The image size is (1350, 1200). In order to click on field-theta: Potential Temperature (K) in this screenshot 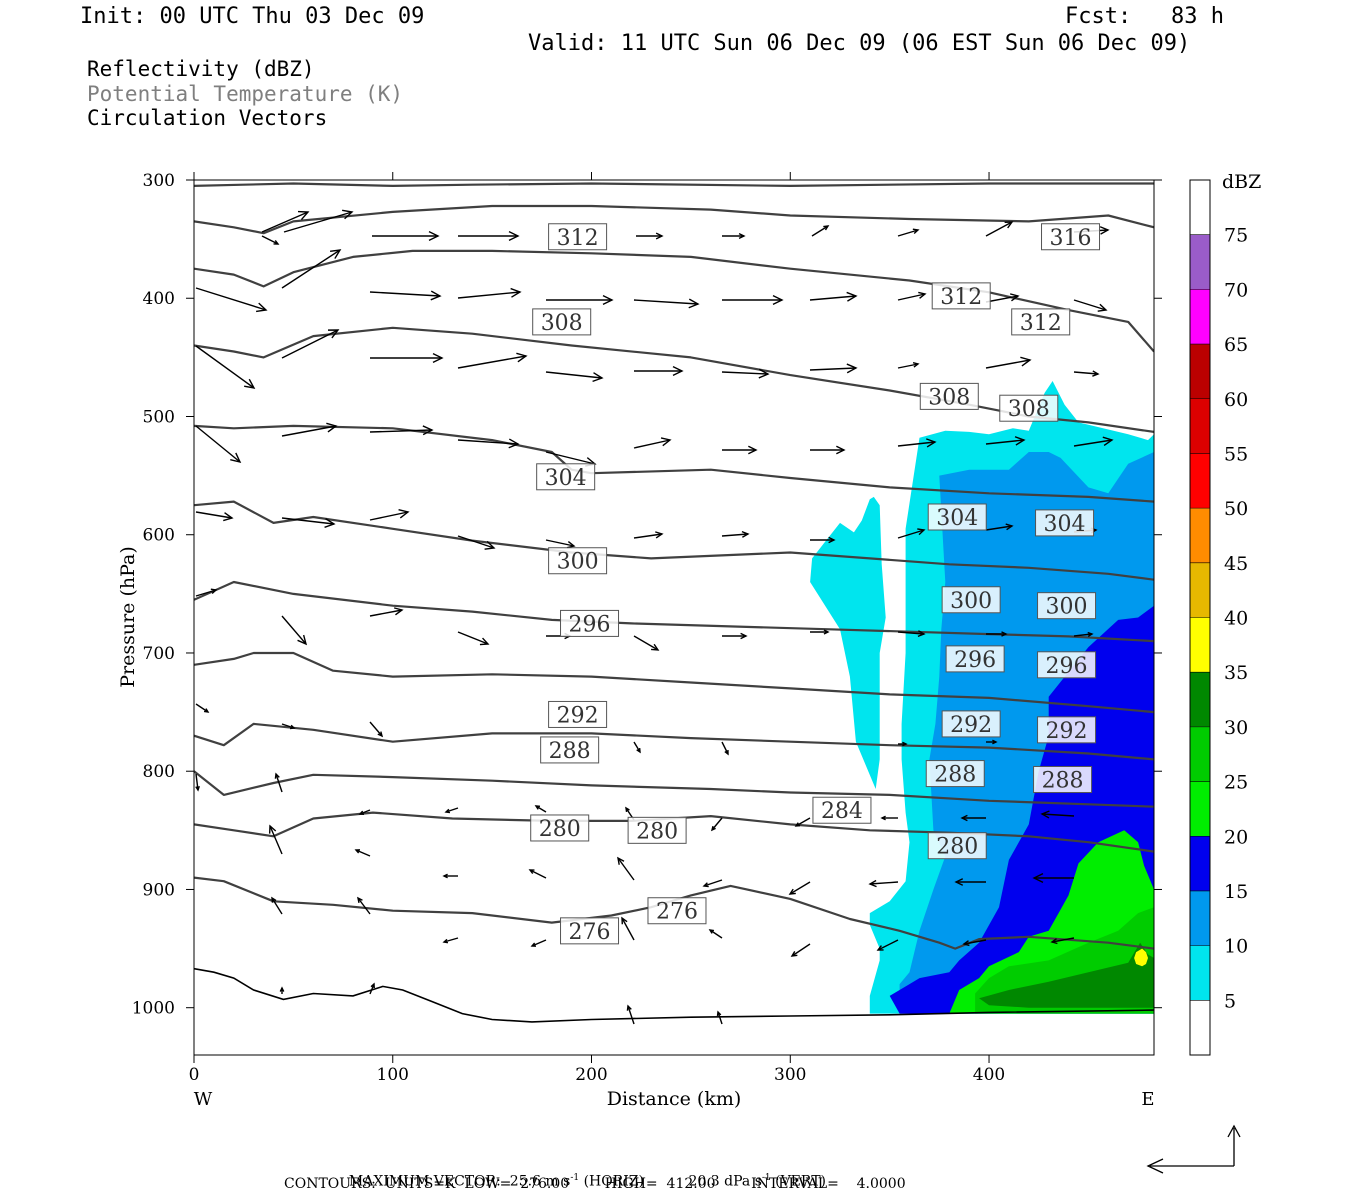, I will do `click(245, 94)`.